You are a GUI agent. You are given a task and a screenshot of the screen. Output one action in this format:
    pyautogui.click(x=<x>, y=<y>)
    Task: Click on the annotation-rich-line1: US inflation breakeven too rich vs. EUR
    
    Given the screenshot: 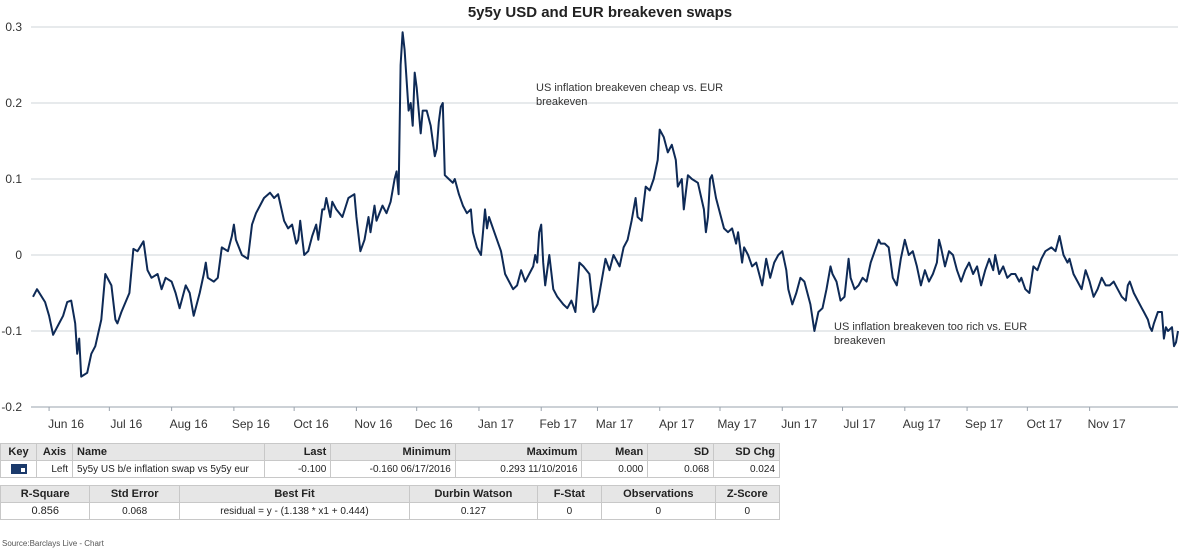 What is the action you would take?
    pyautogui.click(x=930, y=327)
    